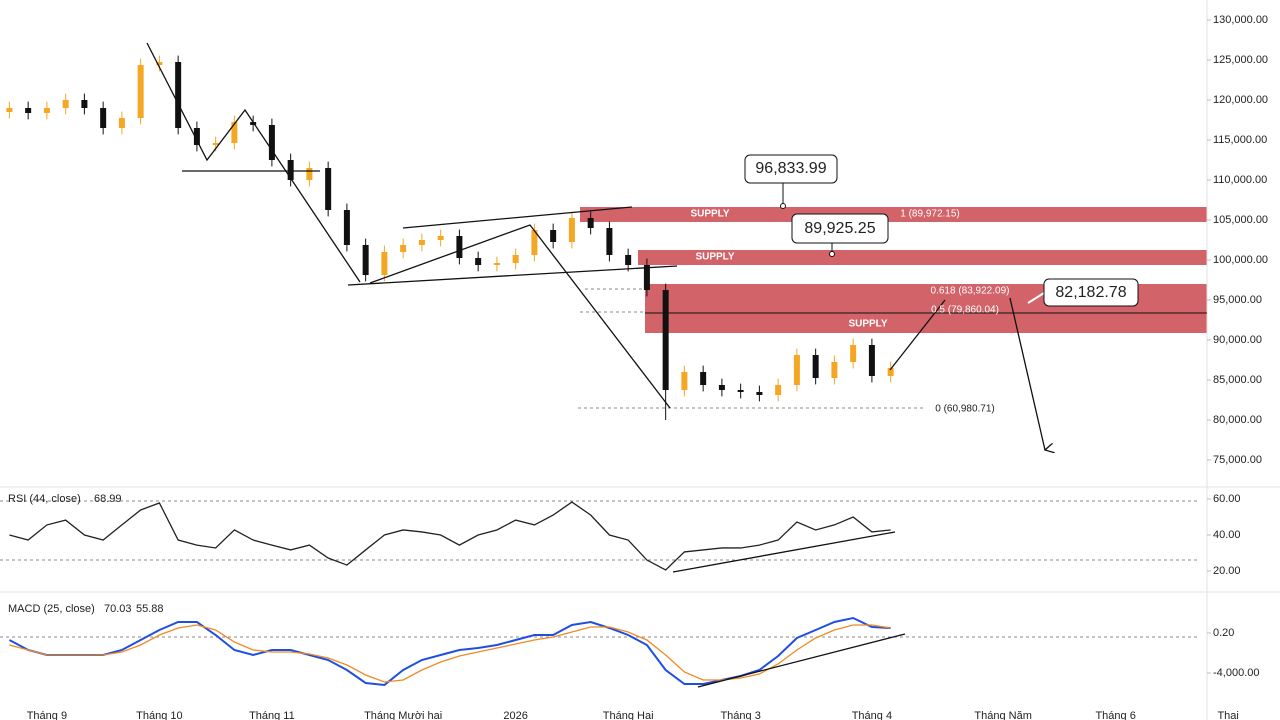  What do you see at coordinates (941, 230) in the screenshot?
I see `callouts: 96,833.99 89,925.25 82,182.78` at bounding box center [941, 230].